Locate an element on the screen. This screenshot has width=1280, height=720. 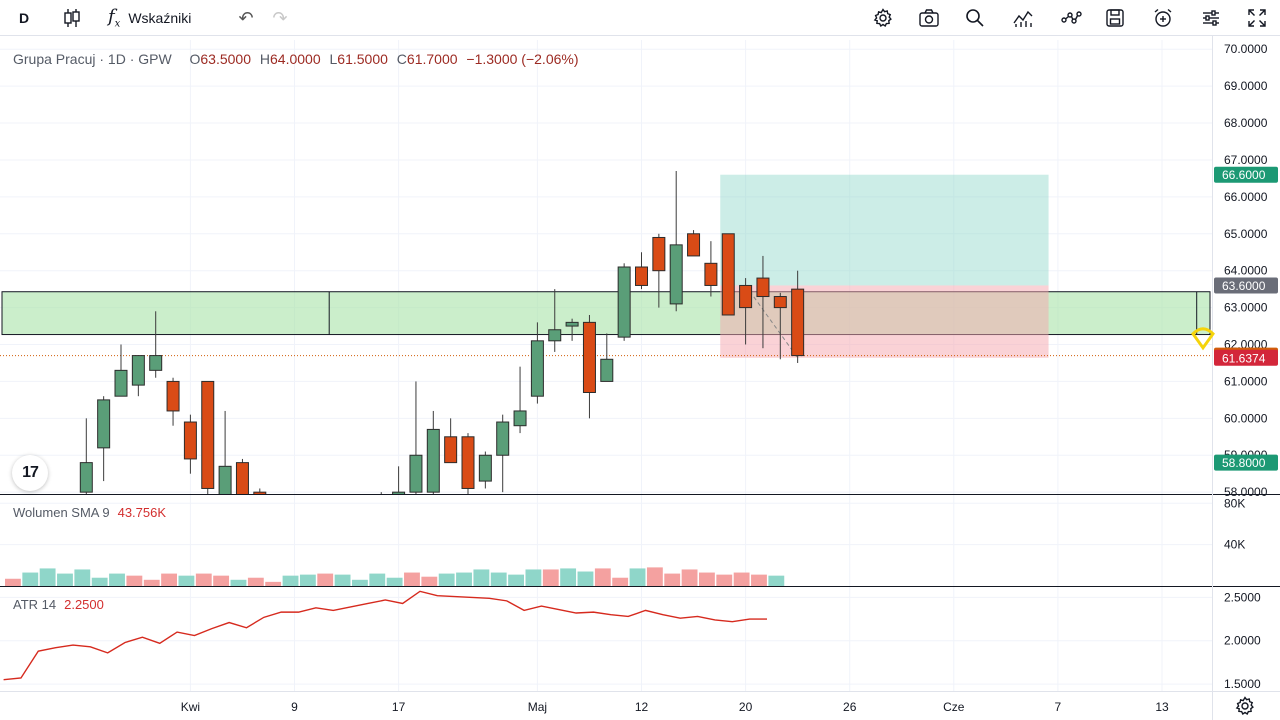
volume-label: Wolumen SMA 9 is located at coordinates (61, 512).